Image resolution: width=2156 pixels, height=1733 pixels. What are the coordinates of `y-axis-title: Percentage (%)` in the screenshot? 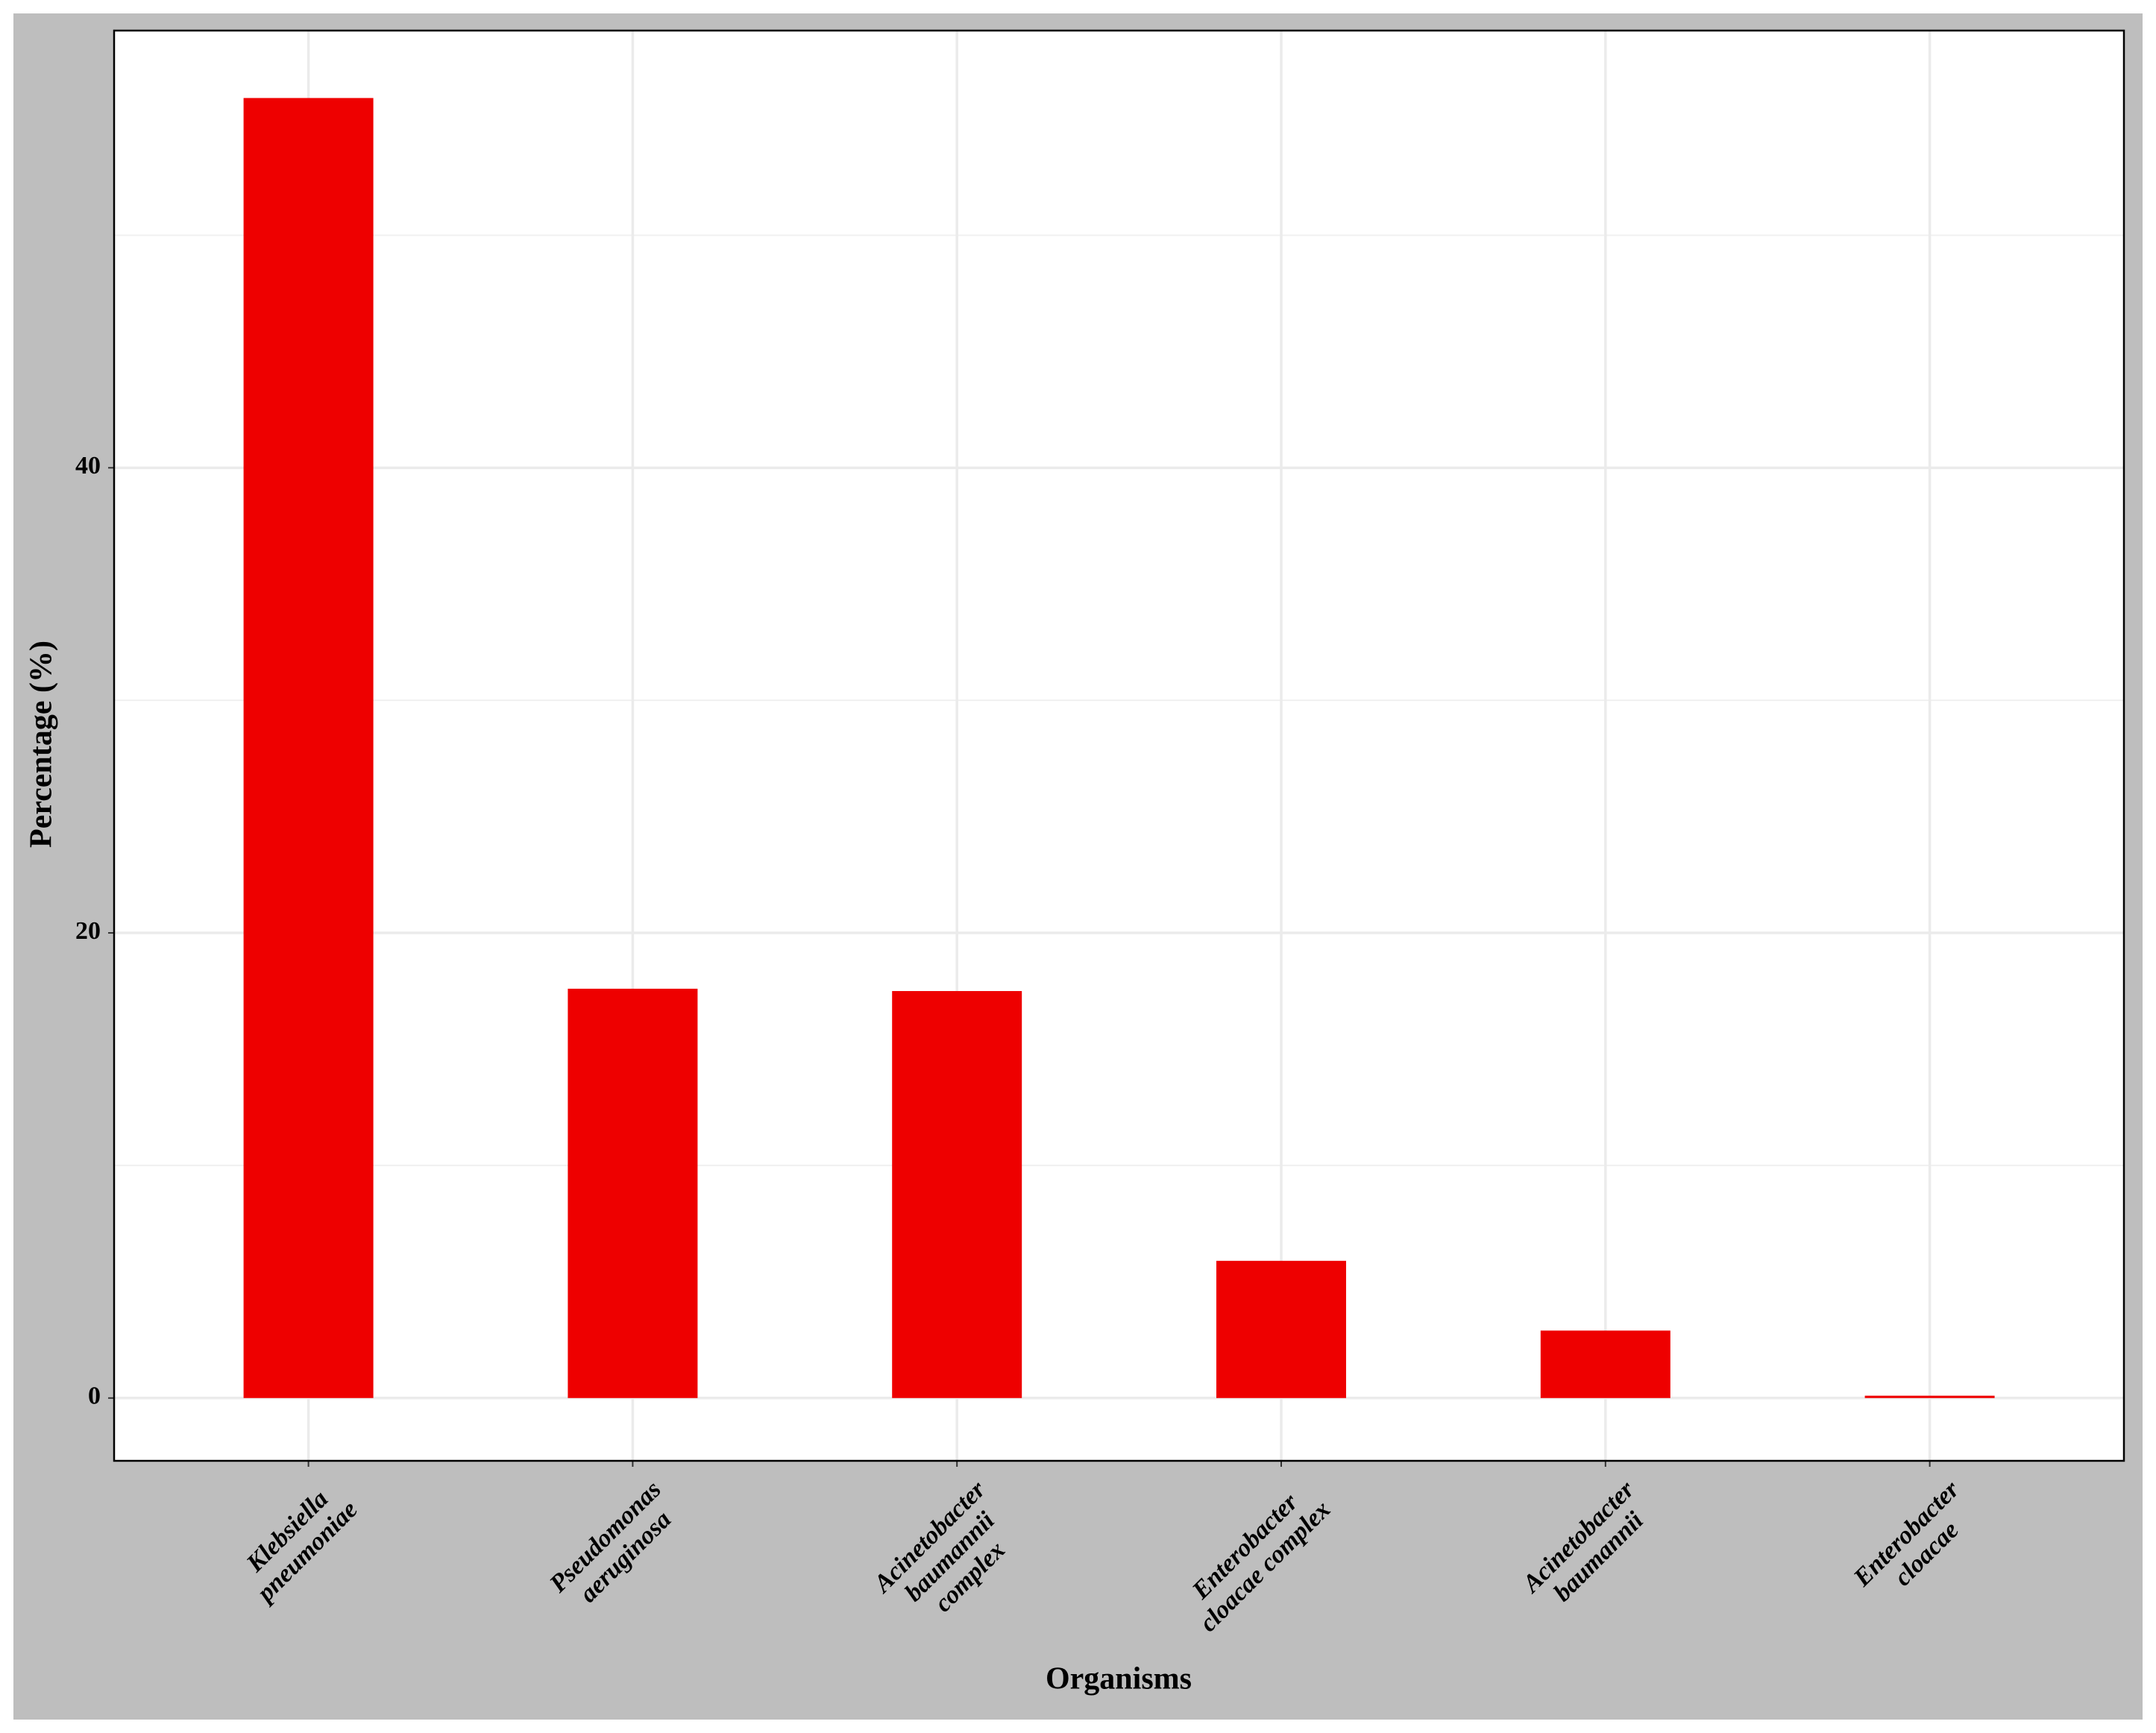 It's located at (42, 744).